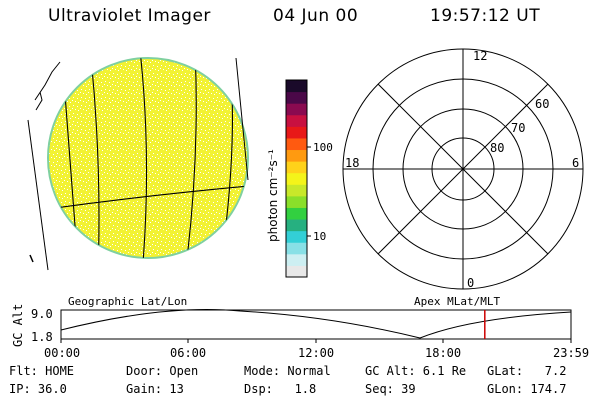 This screenshot has height=400, width=600. I want to click on date-label: 04 Jun 00, so click(316, 16).